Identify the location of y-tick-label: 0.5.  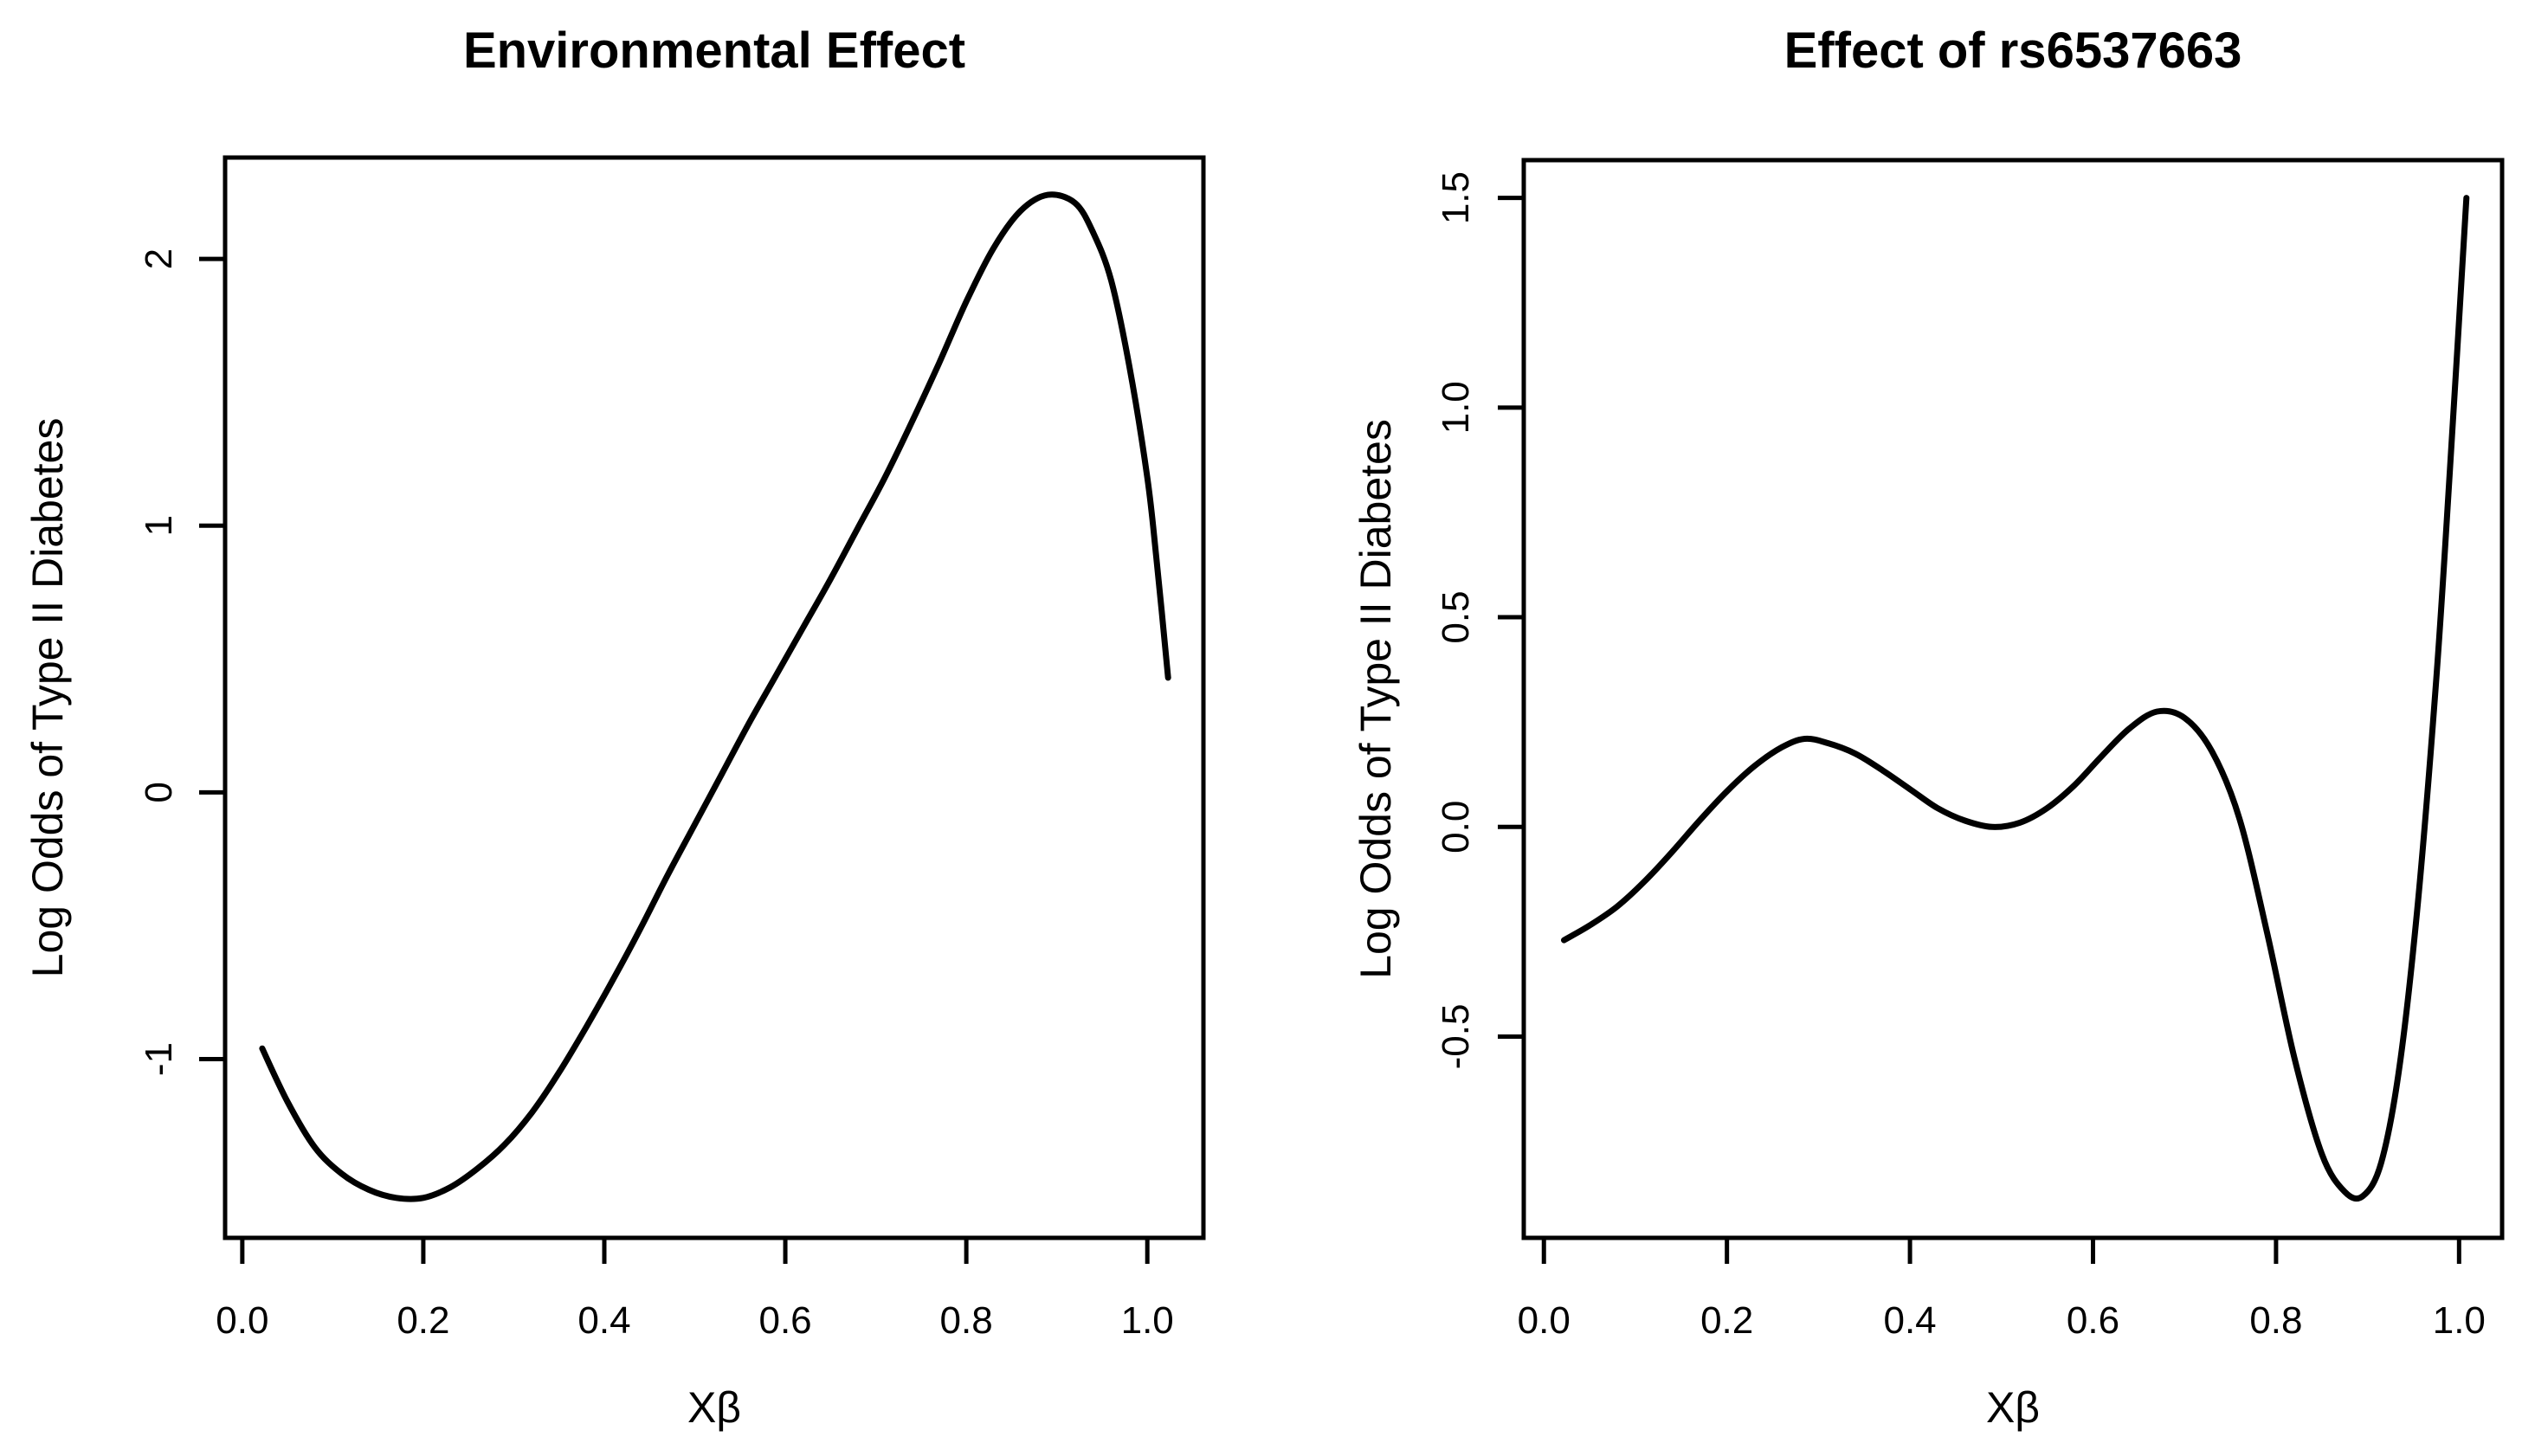
(1456, 616).